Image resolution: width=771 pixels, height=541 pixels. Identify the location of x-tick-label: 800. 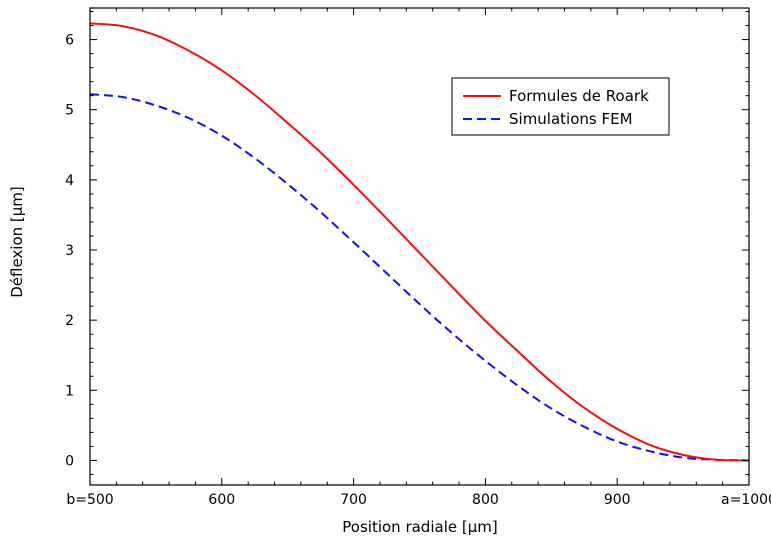
(485, 500).